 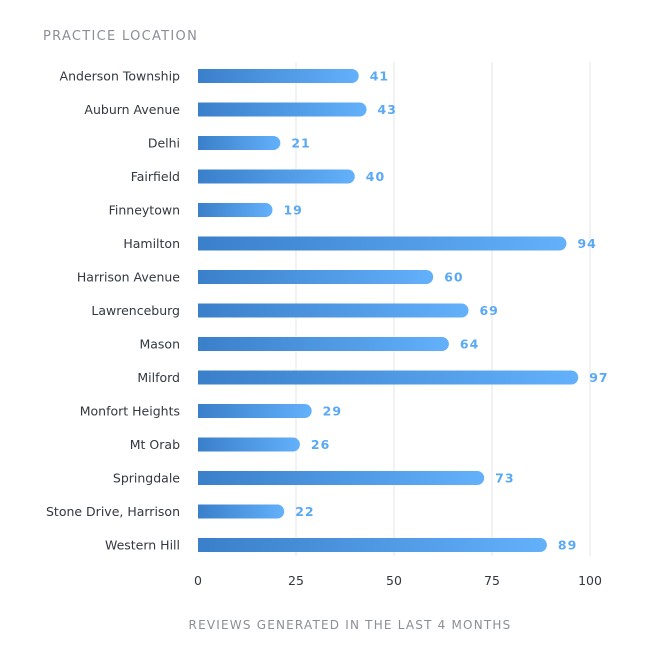 I want to click on value-label-springdale: 73, so click(x=504, y=478).